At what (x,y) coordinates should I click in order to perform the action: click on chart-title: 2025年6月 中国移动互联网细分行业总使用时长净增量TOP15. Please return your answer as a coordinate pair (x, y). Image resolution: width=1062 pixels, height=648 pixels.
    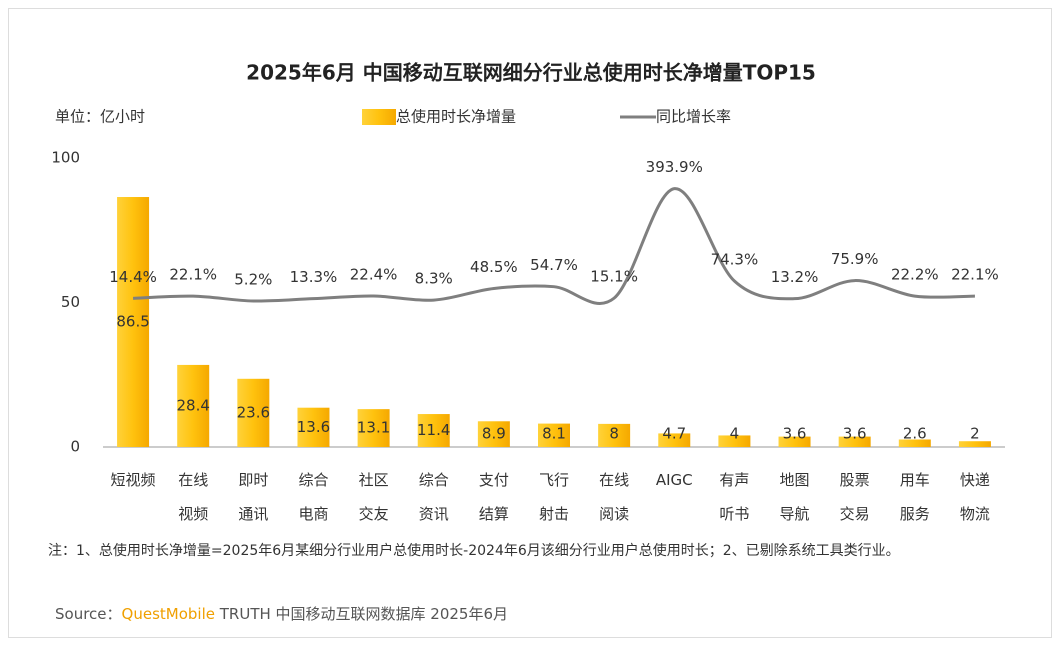
    Looking at the image, I should click on (531, 73).